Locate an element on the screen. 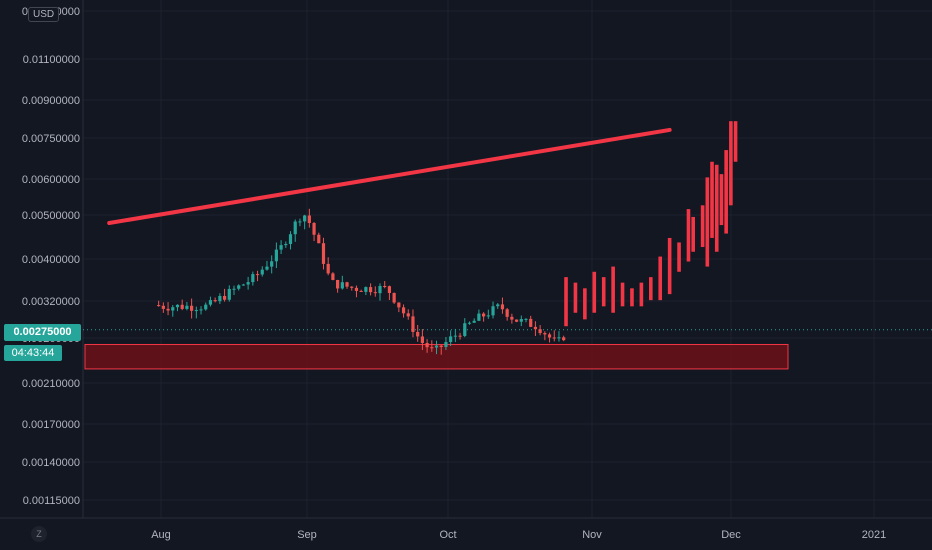 Image resolution: width=932 pixels, height=550 pixels. trendline is located at coordinates (389, 176).